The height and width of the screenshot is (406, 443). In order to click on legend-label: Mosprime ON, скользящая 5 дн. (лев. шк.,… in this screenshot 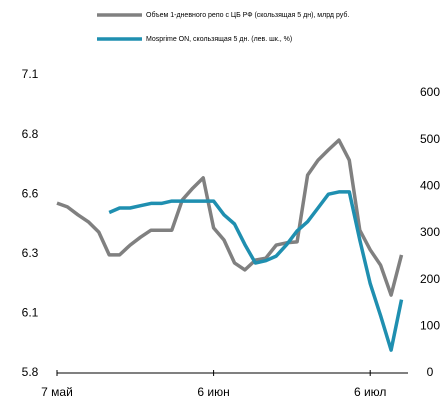, I will do `click(219, 39)`.